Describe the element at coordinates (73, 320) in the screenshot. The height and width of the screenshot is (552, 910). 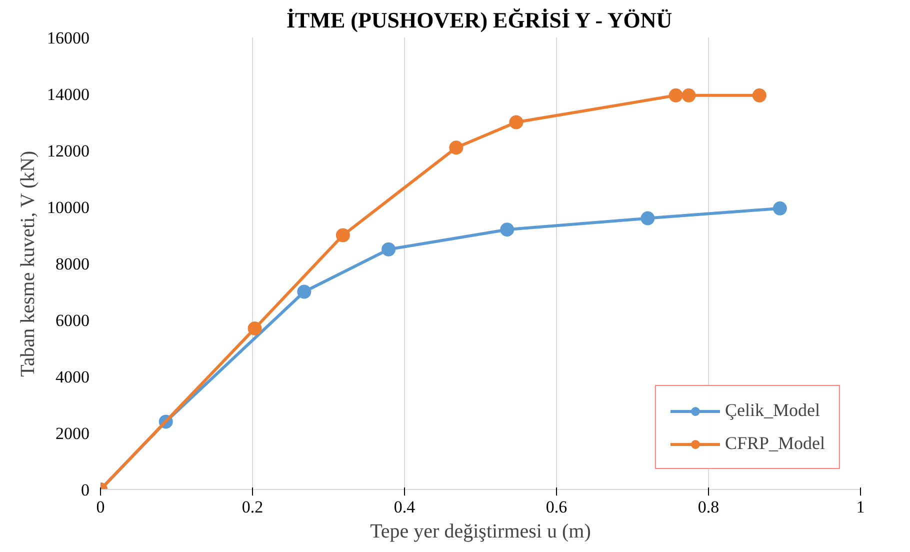
I see `y-tick-label: 6000` at that location.